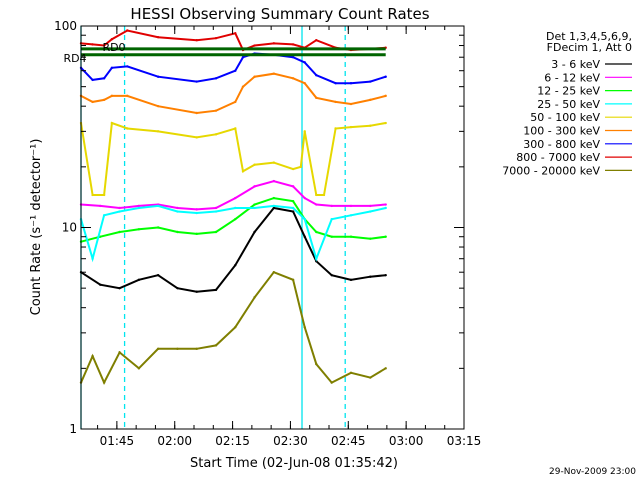 The image size is (640, 480). Describe the element at coordinates (117, 441) in the screenshot. I see `x-tick-label: 01:45` at that location.